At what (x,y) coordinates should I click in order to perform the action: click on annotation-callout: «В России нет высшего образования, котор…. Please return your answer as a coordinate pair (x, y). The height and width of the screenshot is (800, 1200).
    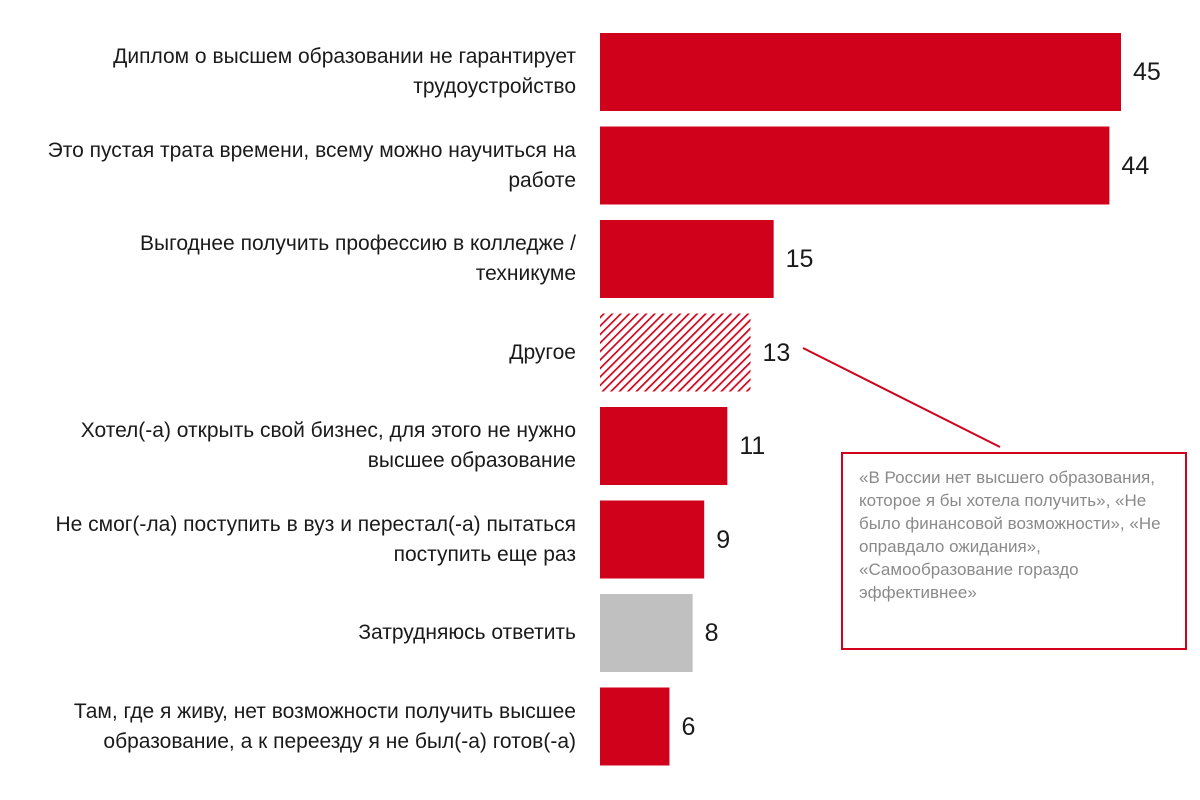
    Looking at the image, I should click on (1014, 551).